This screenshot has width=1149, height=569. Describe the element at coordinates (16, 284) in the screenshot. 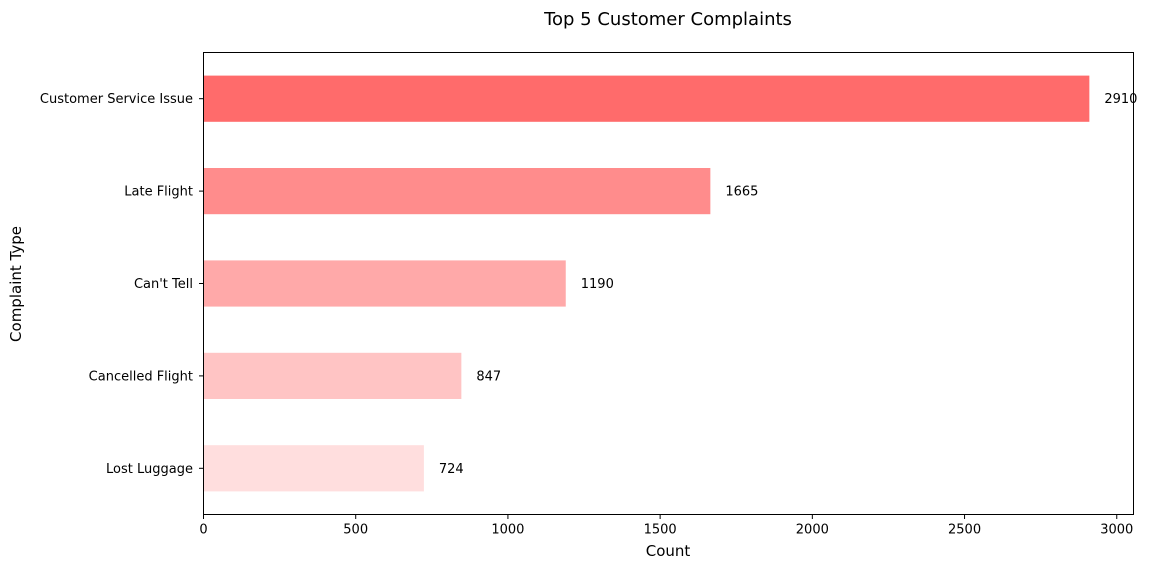

I see `y-axis-label: Complaint Type` at that location.